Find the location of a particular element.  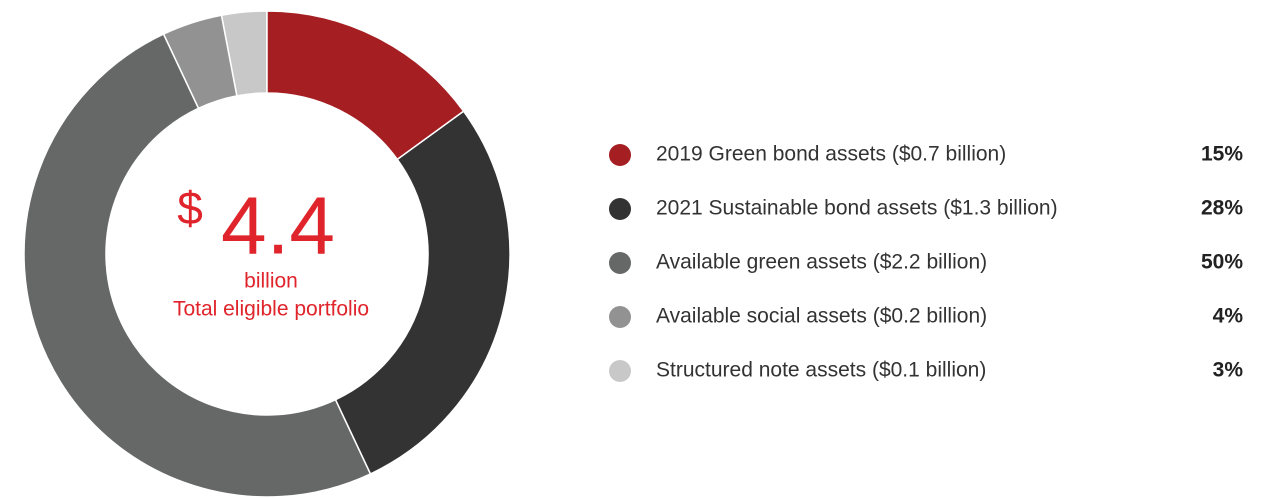

legend-label: Structured note assets ($0.1 billion) is located at coordinates (821, 370).